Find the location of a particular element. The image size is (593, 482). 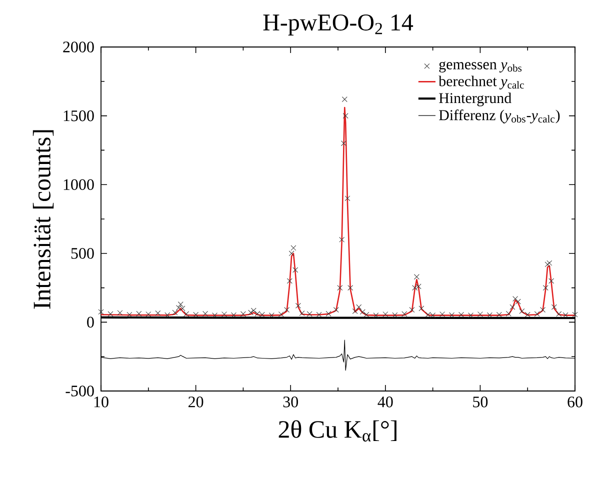

legend-label: berechnet y$_{calc}$ is located at coordinates (481, 83).